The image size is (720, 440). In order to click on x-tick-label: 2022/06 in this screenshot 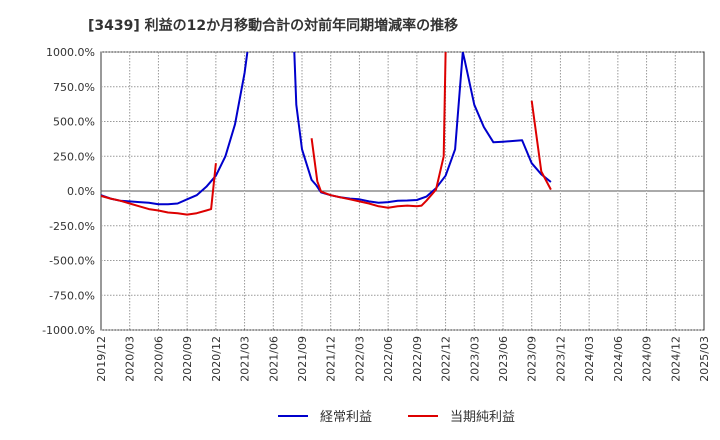, I will do `click(388, 359)`.